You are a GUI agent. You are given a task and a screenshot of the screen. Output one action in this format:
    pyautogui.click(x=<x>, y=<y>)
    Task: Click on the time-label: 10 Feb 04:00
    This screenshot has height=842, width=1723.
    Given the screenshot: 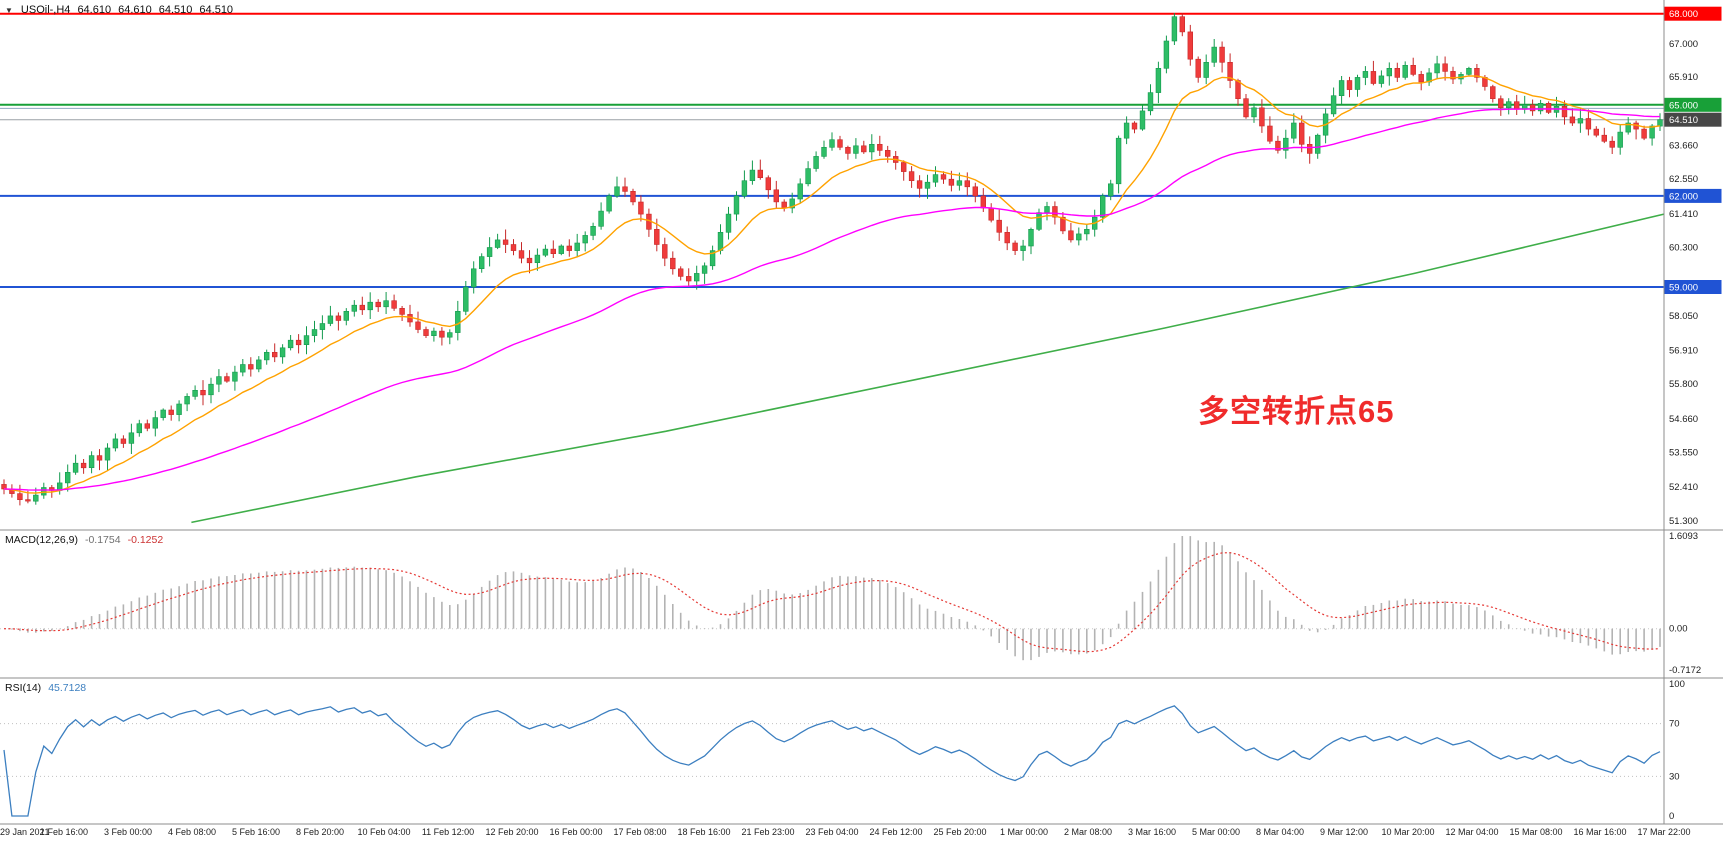 What is the action you would take?
    pyautogui.click(x=384, y=832)
    